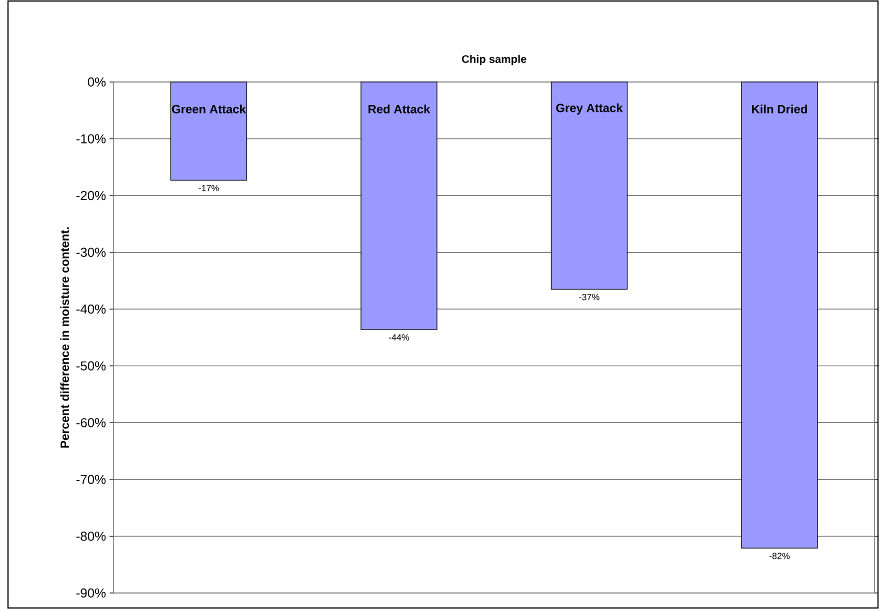 Image resolution: width=879 pixels, height=609 pixels. What do you see at coordinates (589, 109) in the screenshot?
I see `x-tick-label: Grey Attack` at bounding box center [589, 109].